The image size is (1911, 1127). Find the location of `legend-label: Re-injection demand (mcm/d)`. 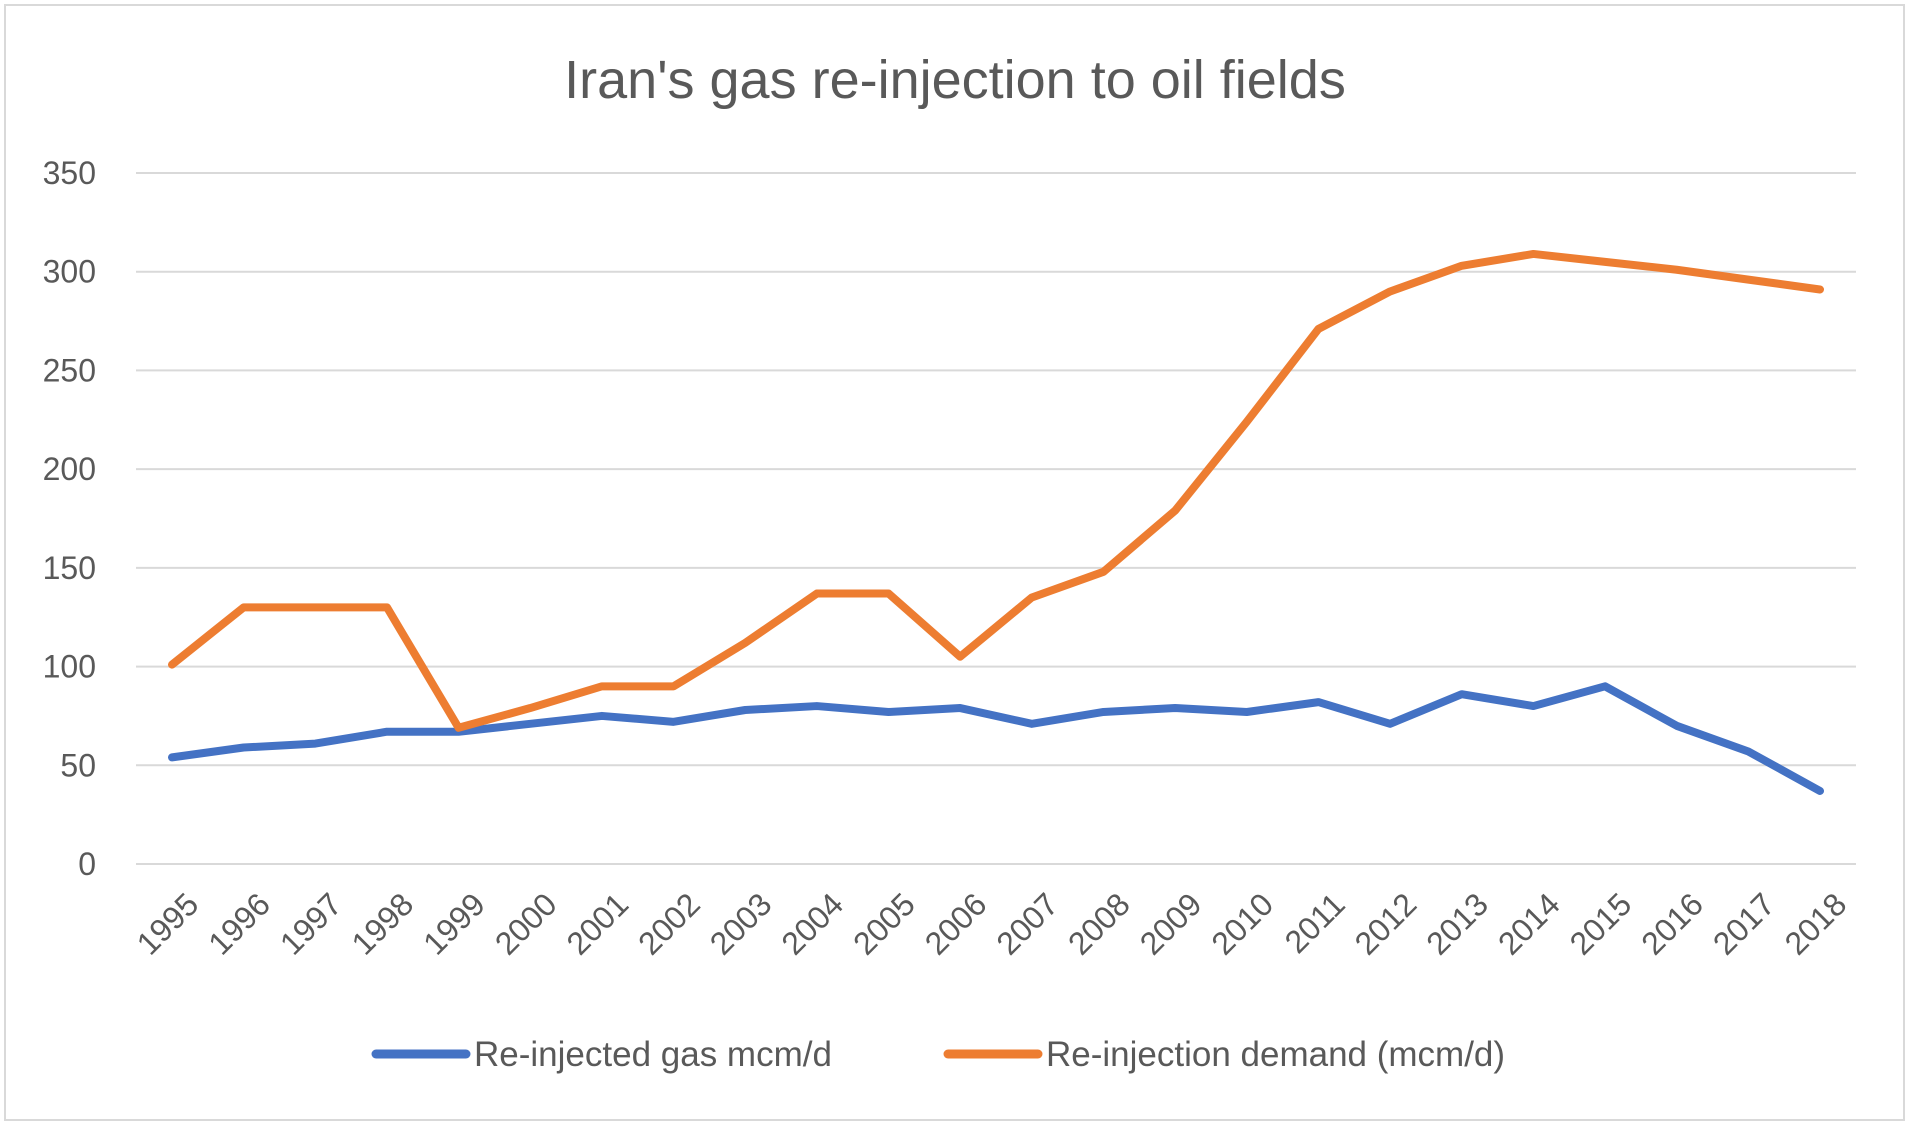

legend-label: Re-injection demand (mcm/d) is located at coordinates (1275, 1054).